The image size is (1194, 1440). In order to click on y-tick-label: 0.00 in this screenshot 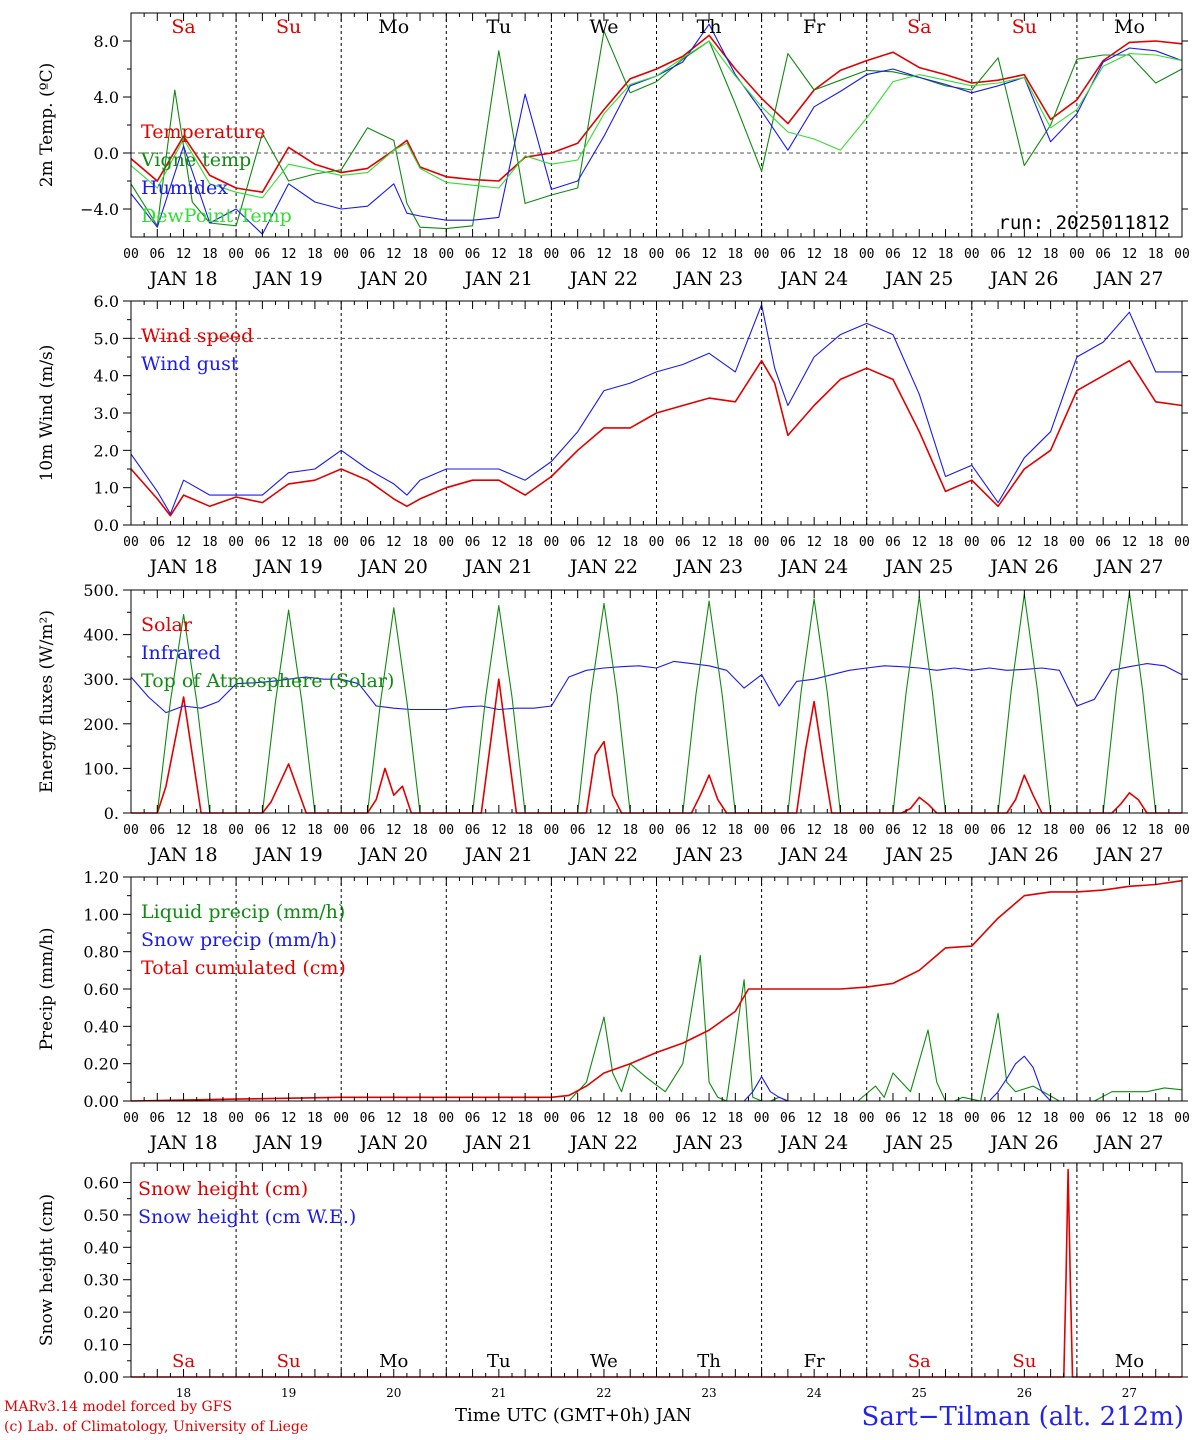, I will do `click(101, 1101)`.